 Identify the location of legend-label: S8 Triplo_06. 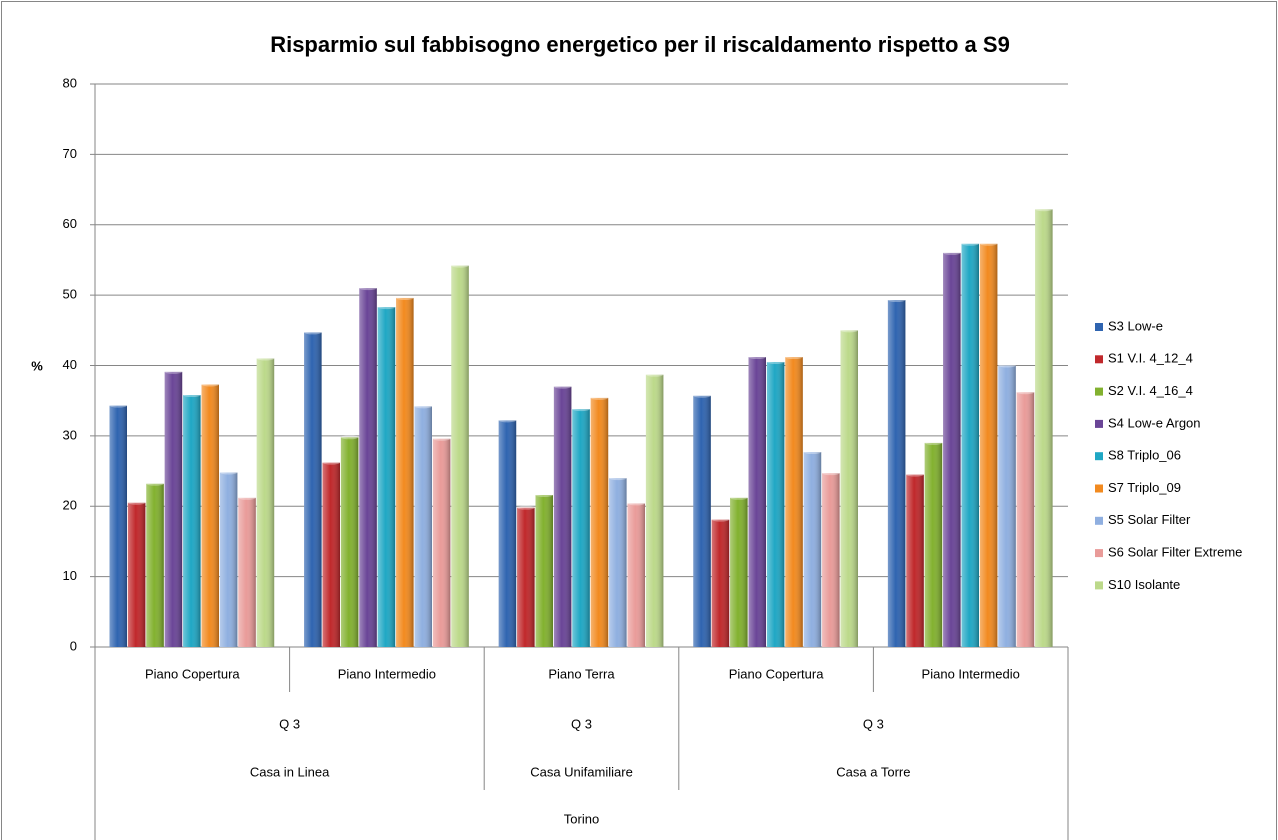
(1144, 455).